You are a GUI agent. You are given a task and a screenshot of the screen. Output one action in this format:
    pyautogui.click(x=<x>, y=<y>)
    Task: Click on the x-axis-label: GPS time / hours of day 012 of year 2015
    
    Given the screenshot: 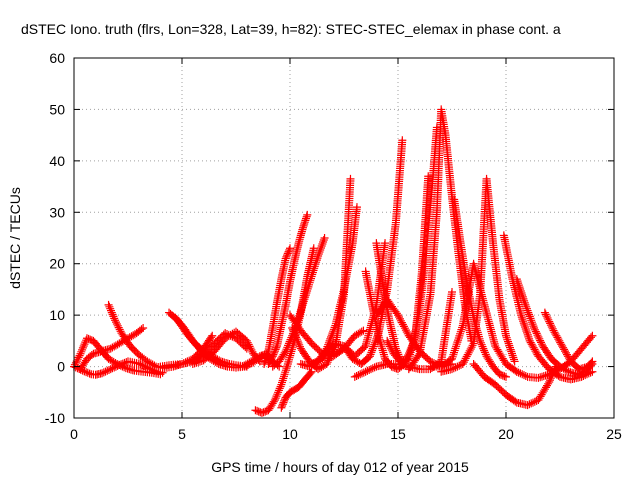 What is the action you would take?
    pyautogui.click(x=340, y=467)
    